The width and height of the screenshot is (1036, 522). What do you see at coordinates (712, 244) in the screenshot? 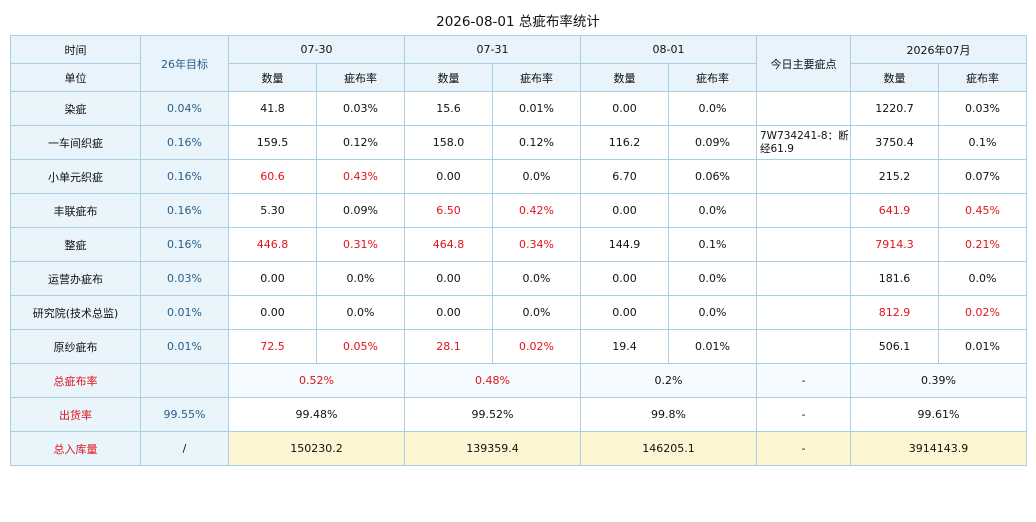
I see `rate-cell: 0.1%` at bounding box center [712, 244].